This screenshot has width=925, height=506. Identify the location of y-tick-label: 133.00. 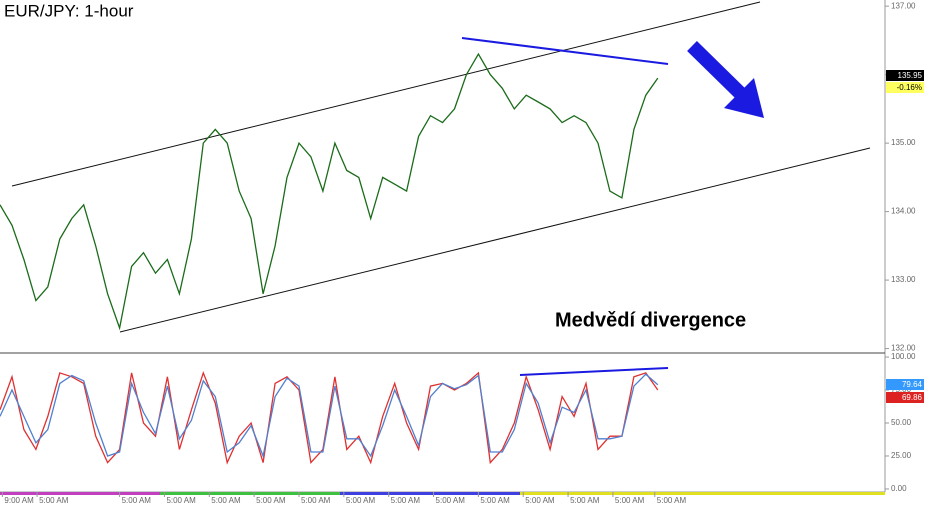
(903, 279).